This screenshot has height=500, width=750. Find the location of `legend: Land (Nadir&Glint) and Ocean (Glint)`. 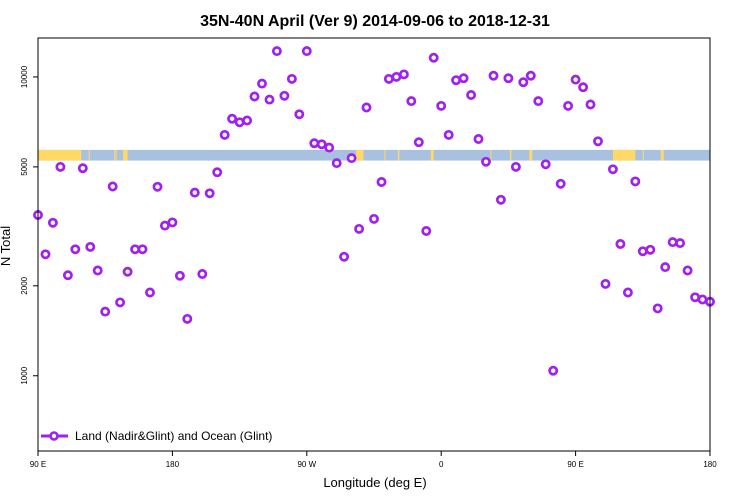

legend: Land (Nadir&Glint) and Ocean (Glint) is located at coordinates (156, 436).